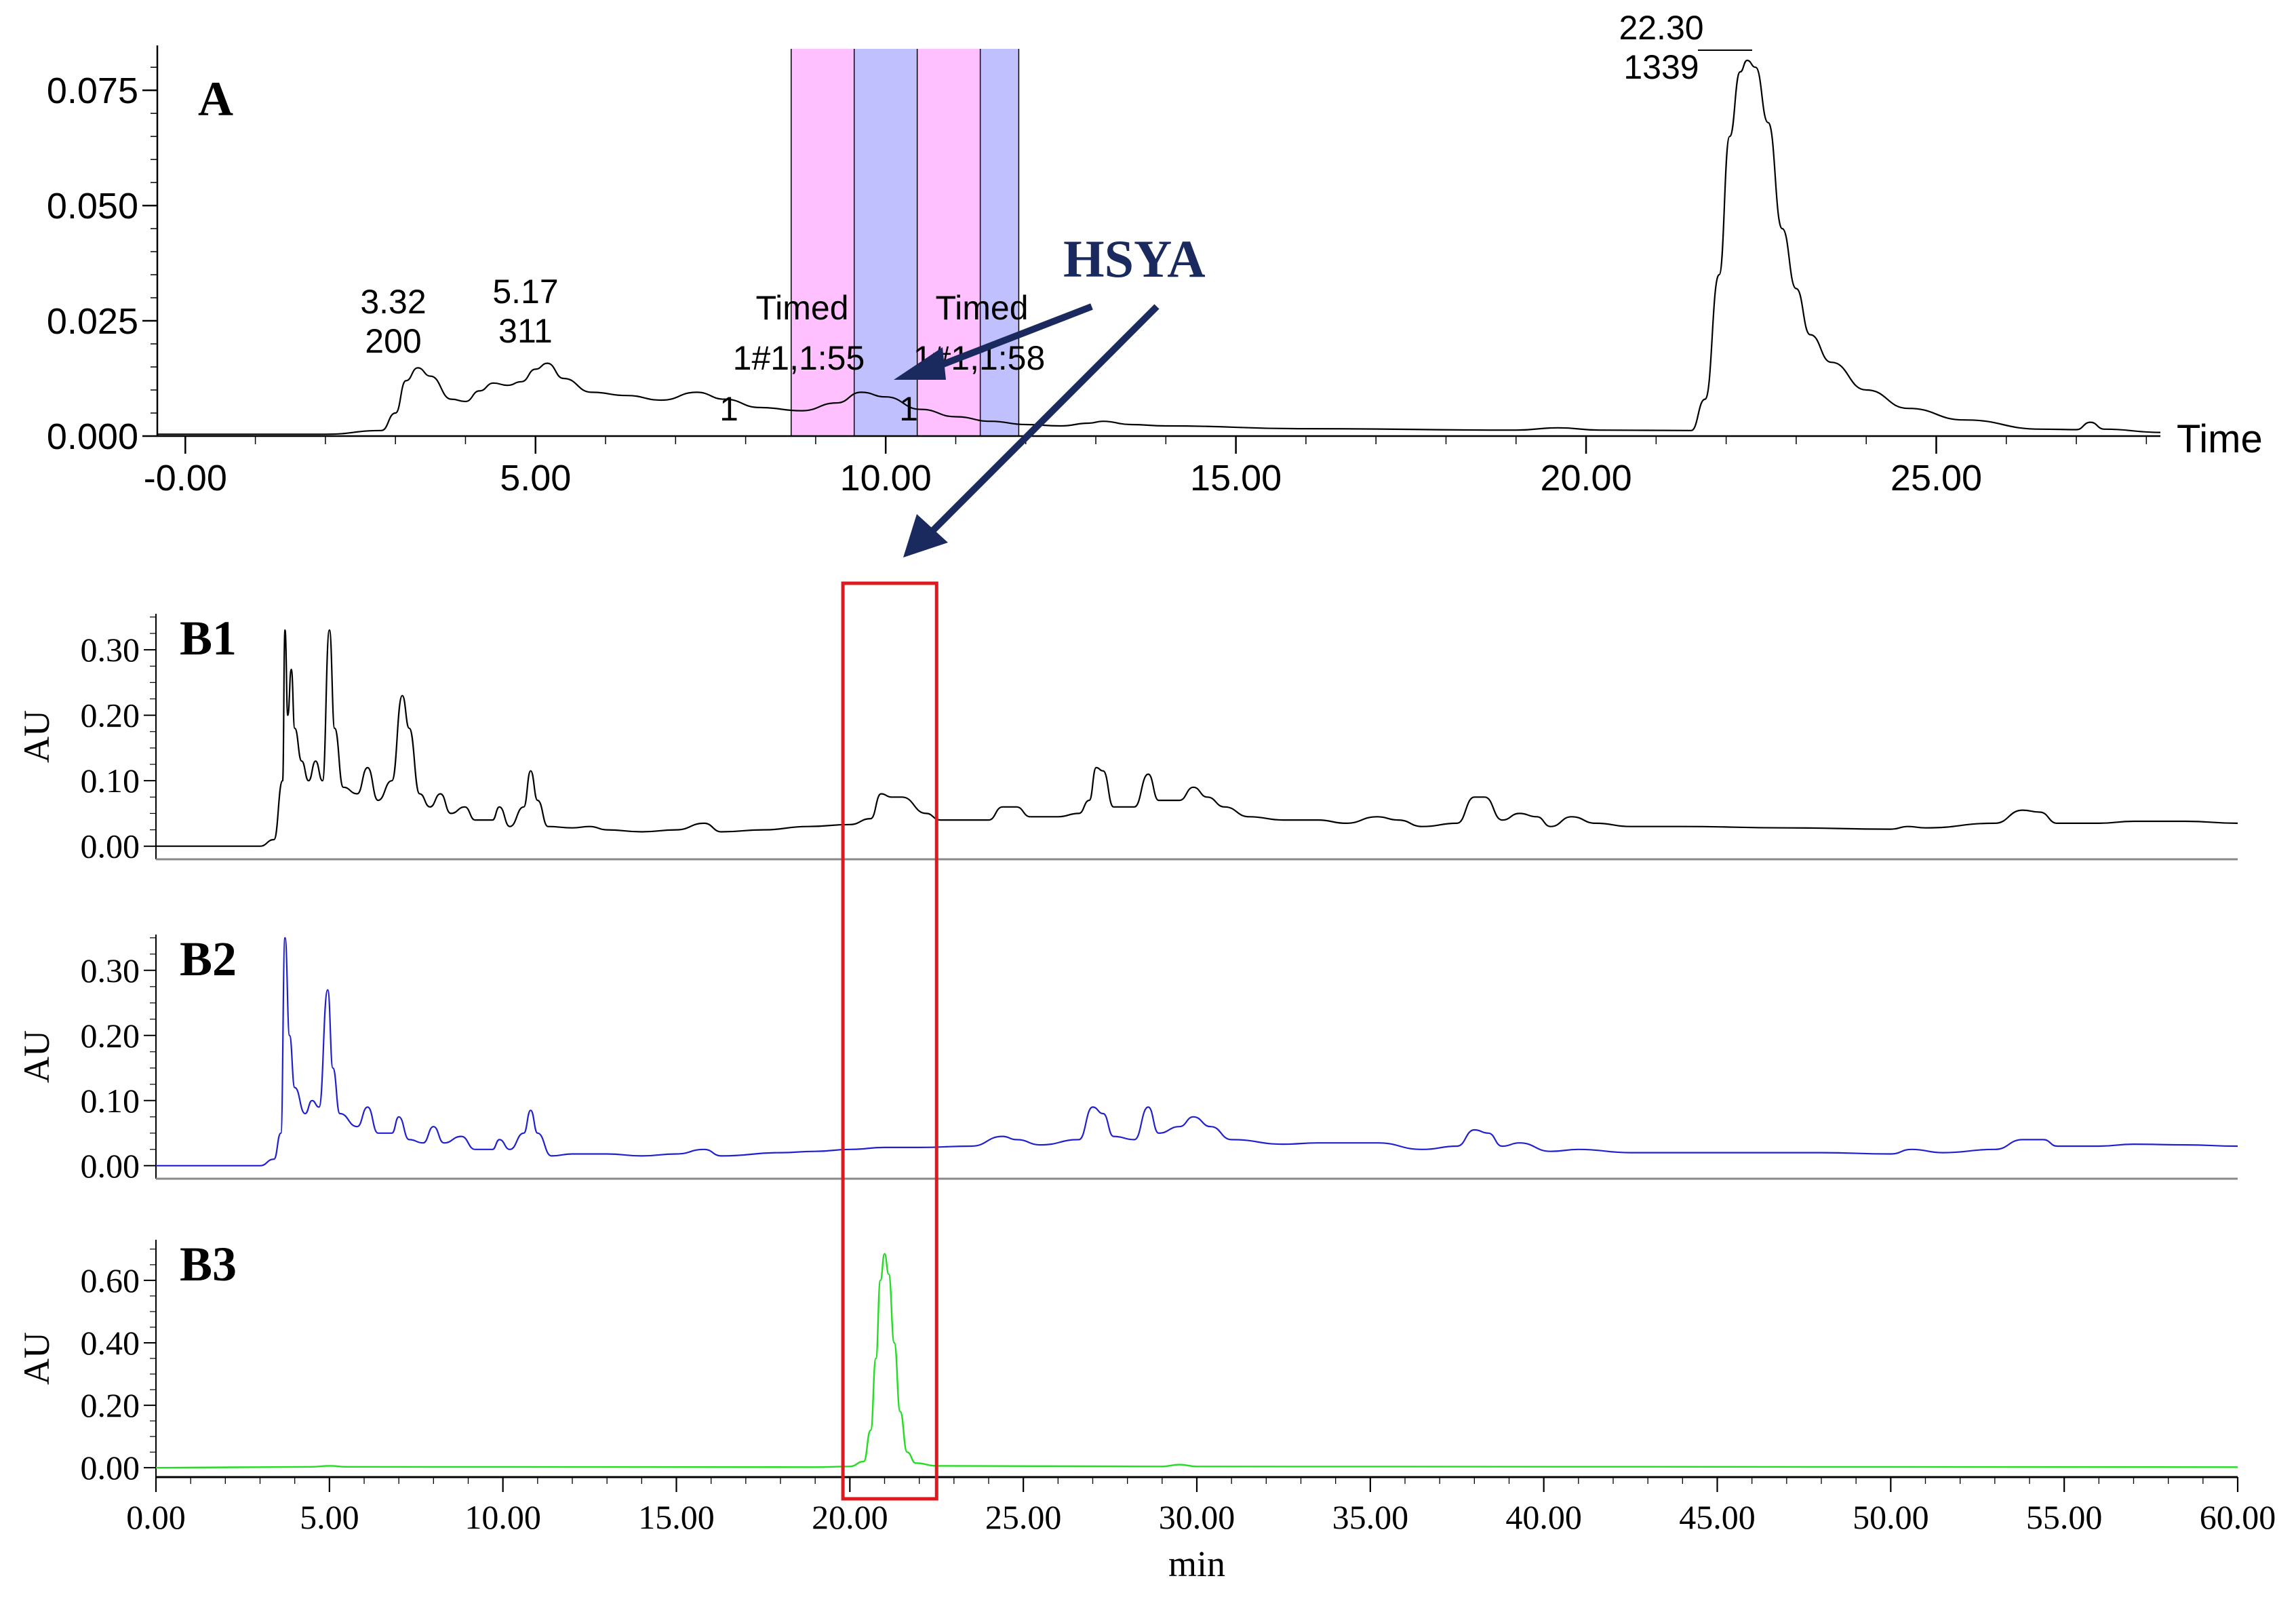  What do you see at coordinates (393, 341) in the screenshot?
I see `peak-label: 200` at bounding box center [393, 341].